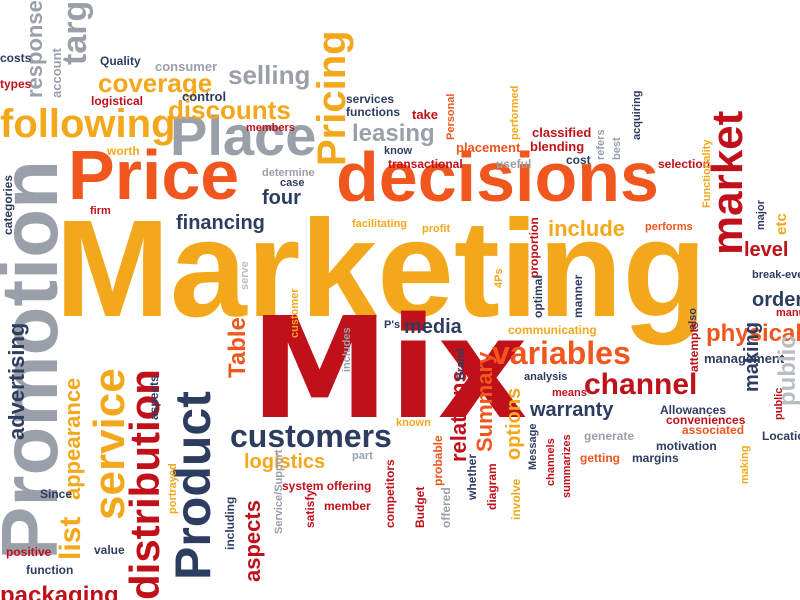  I want to click on word-transactional: transactional, so click(425, 164).